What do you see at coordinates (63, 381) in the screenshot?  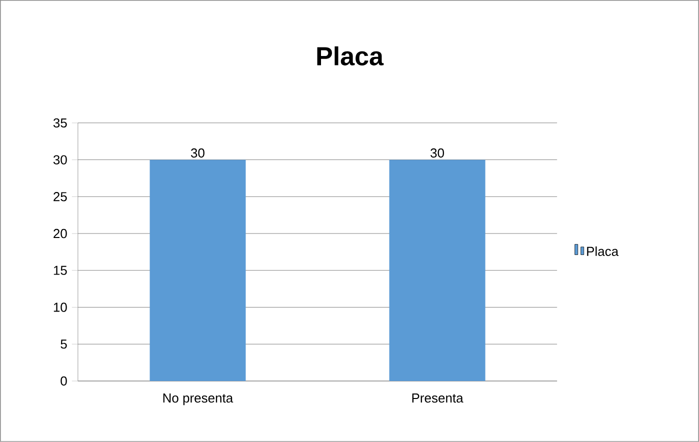 I see `y-tick-label: 0` at bounding box center [63, 381].